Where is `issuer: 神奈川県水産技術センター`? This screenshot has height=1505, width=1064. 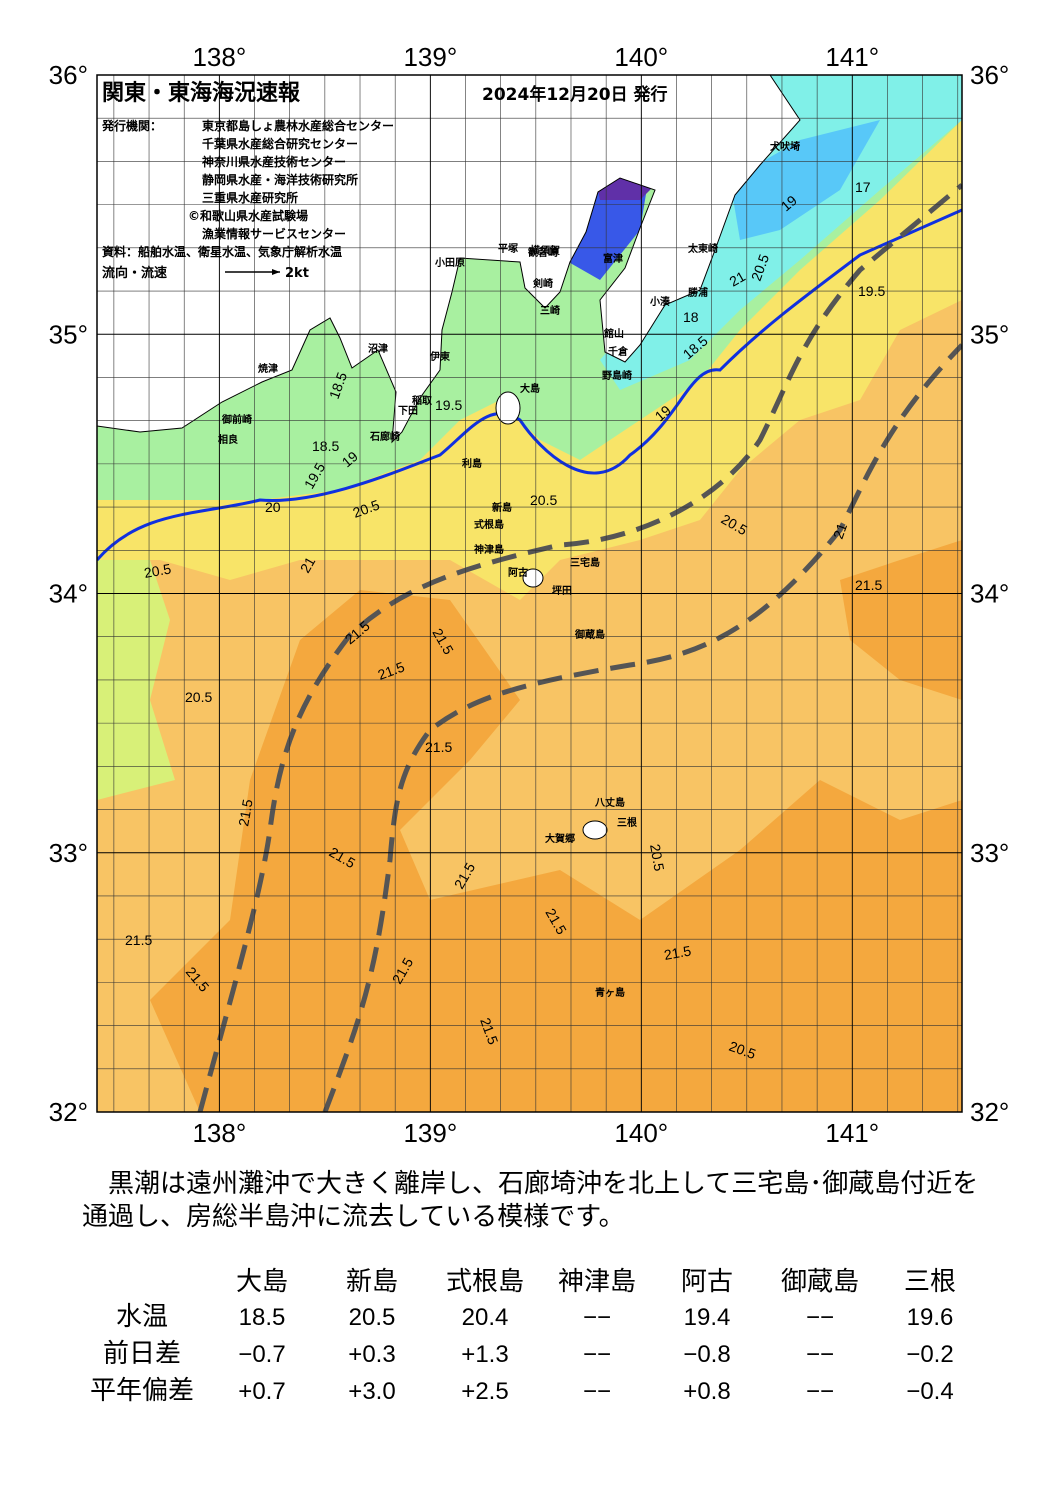 issuer: 神奈川県水産技術センター is located at coordinates (274, 161).